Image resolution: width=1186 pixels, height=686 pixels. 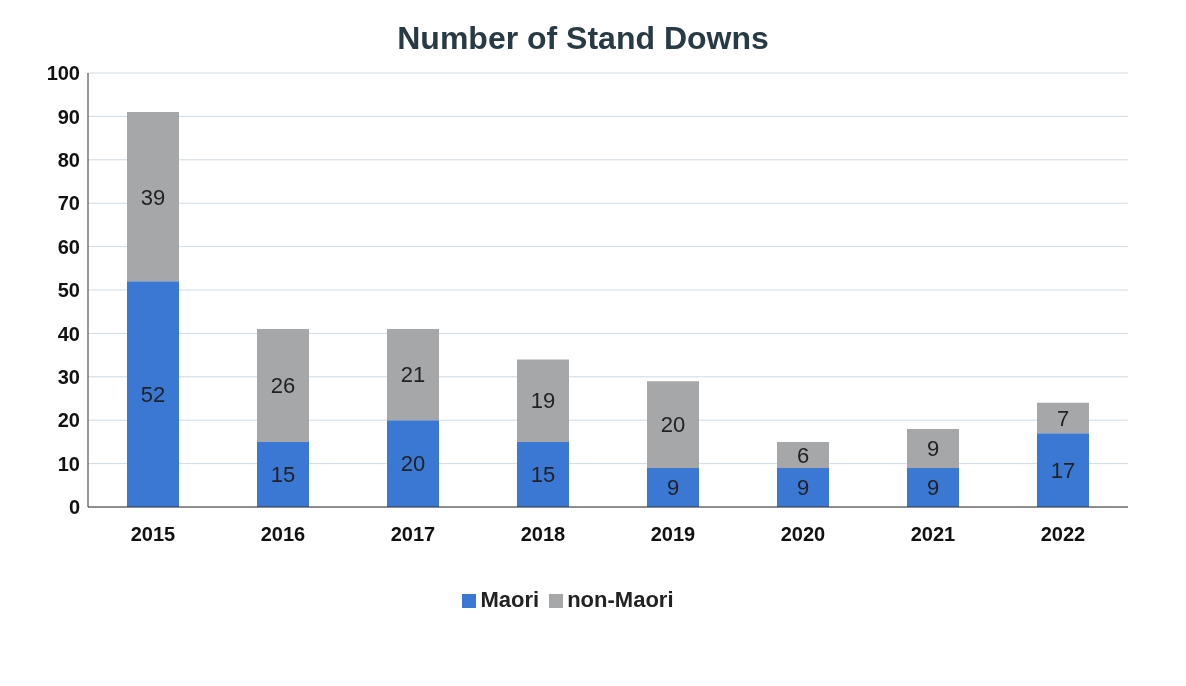 I want to click on data-label: 6, so click(x=803, y=455).